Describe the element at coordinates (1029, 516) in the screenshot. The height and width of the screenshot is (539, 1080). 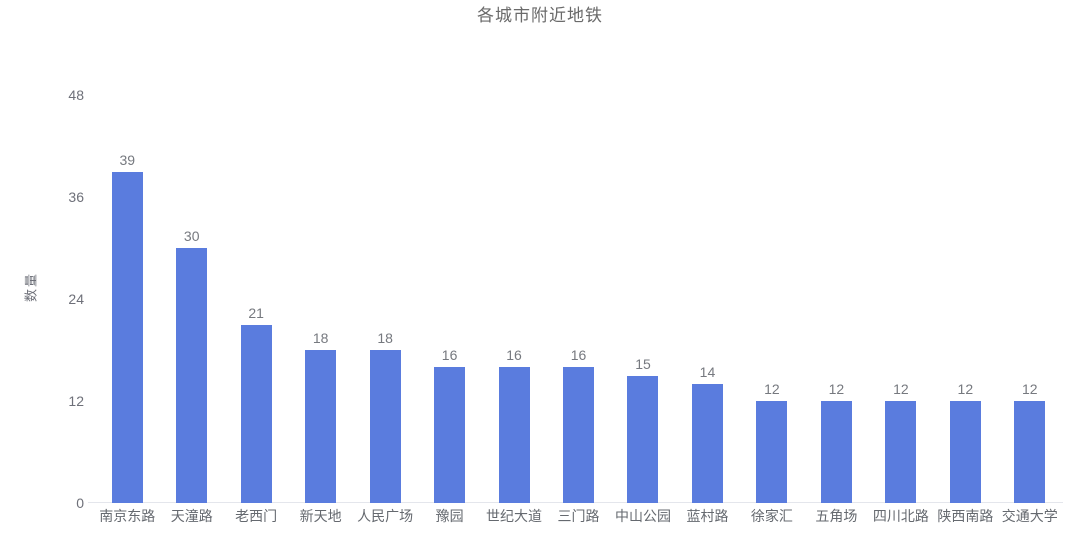
I see `x-tick-label: 交通大学` at that location.